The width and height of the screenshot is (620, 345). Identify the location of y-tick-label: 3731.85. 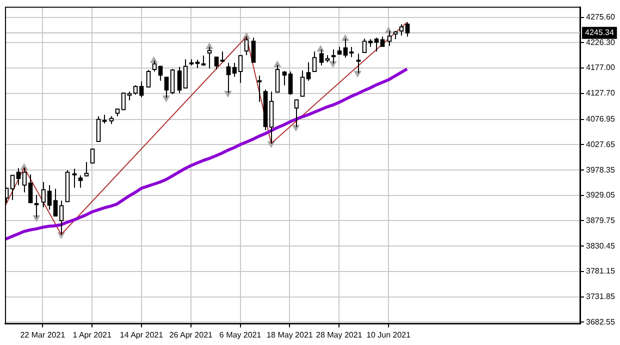
(601, 296).